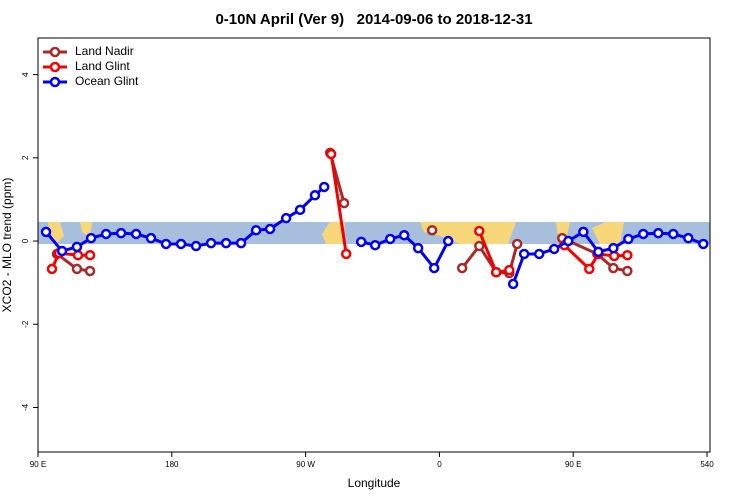 This screenshot has height=500, width=750. I want to click on y-tick-label: 4, so click(25, 74).